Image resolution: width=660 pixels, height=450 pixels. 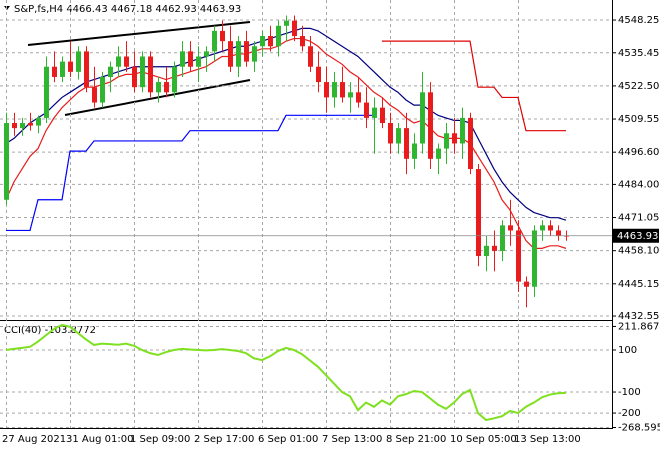 I want to click on y-tick-label: 4496.60, so click(x=638, y=152).